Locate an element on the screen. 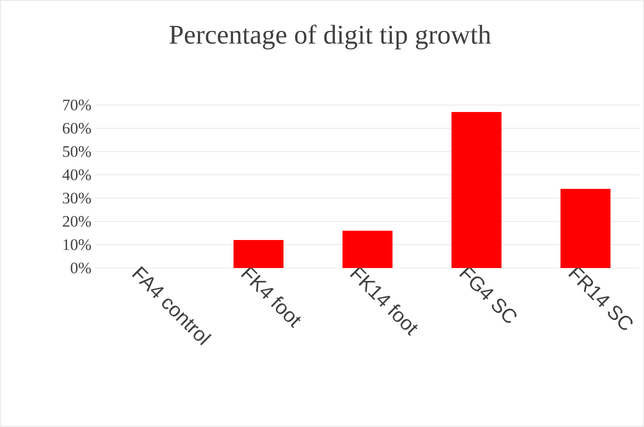 Image resolution: width=644 pixels, height=427 pixels. y-tick-label: 10% is located at coordinates (77, 244).